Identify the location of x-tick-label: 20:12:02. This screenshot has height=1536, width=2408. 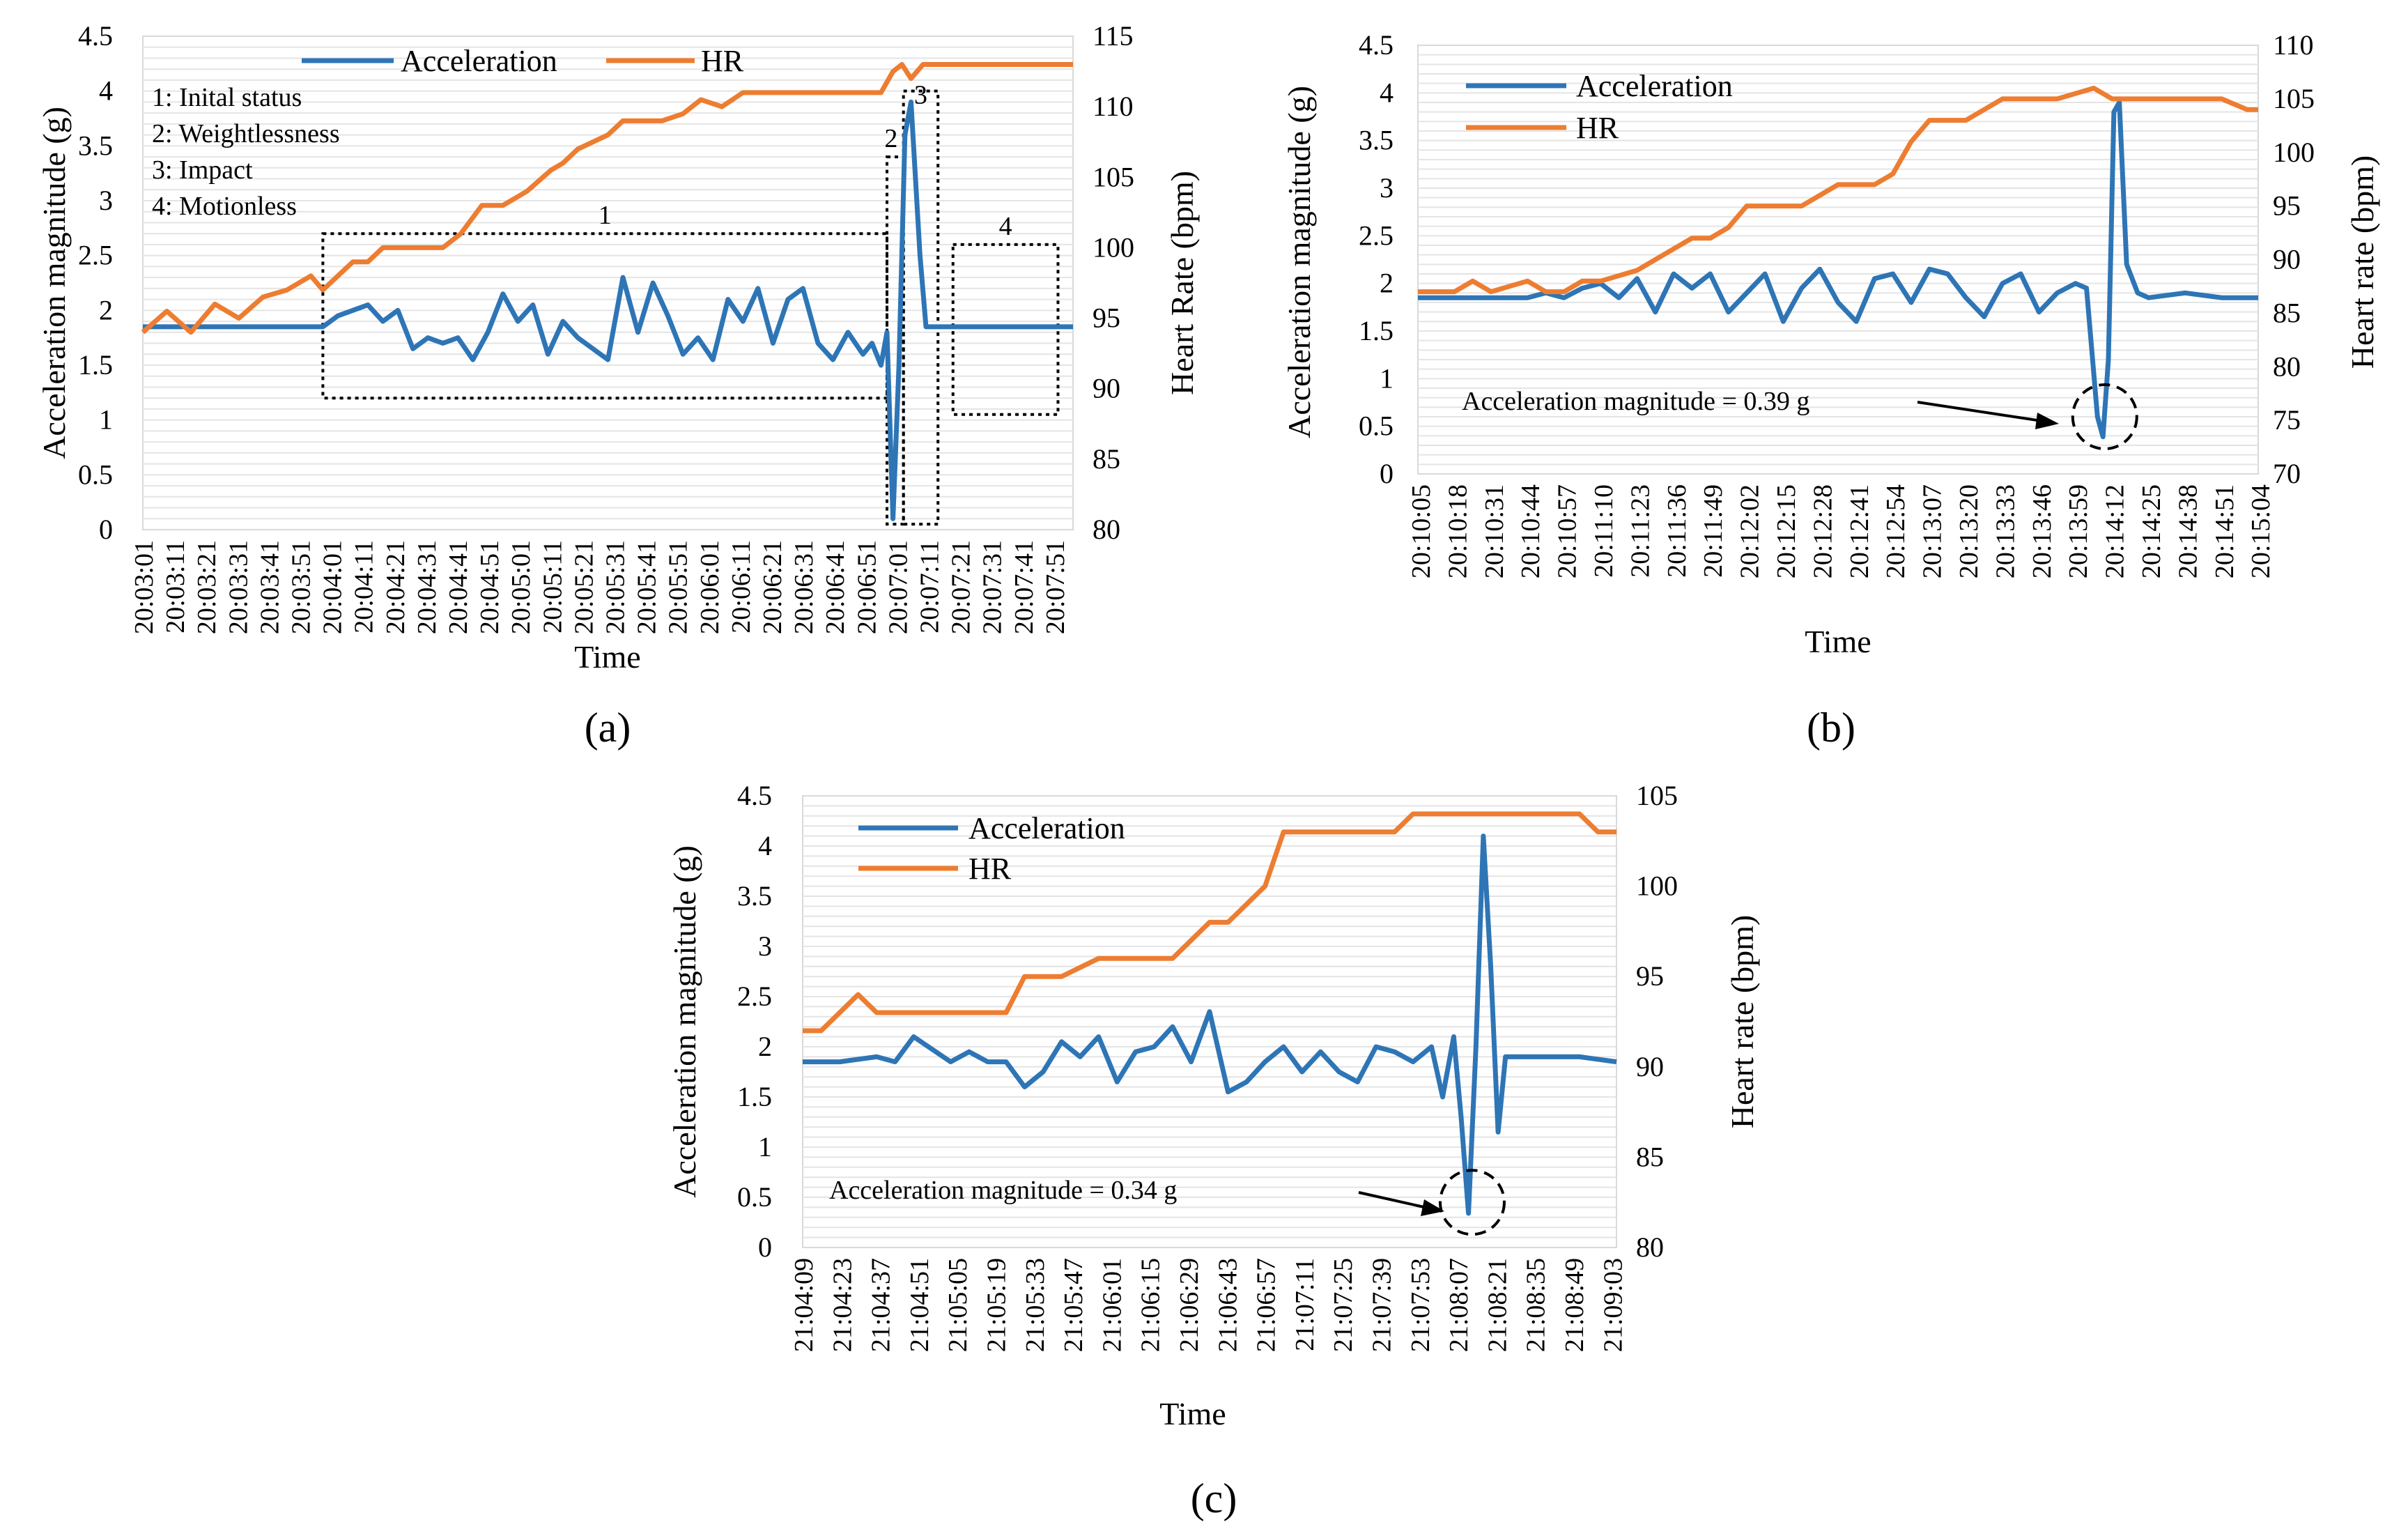
(1750, 531).